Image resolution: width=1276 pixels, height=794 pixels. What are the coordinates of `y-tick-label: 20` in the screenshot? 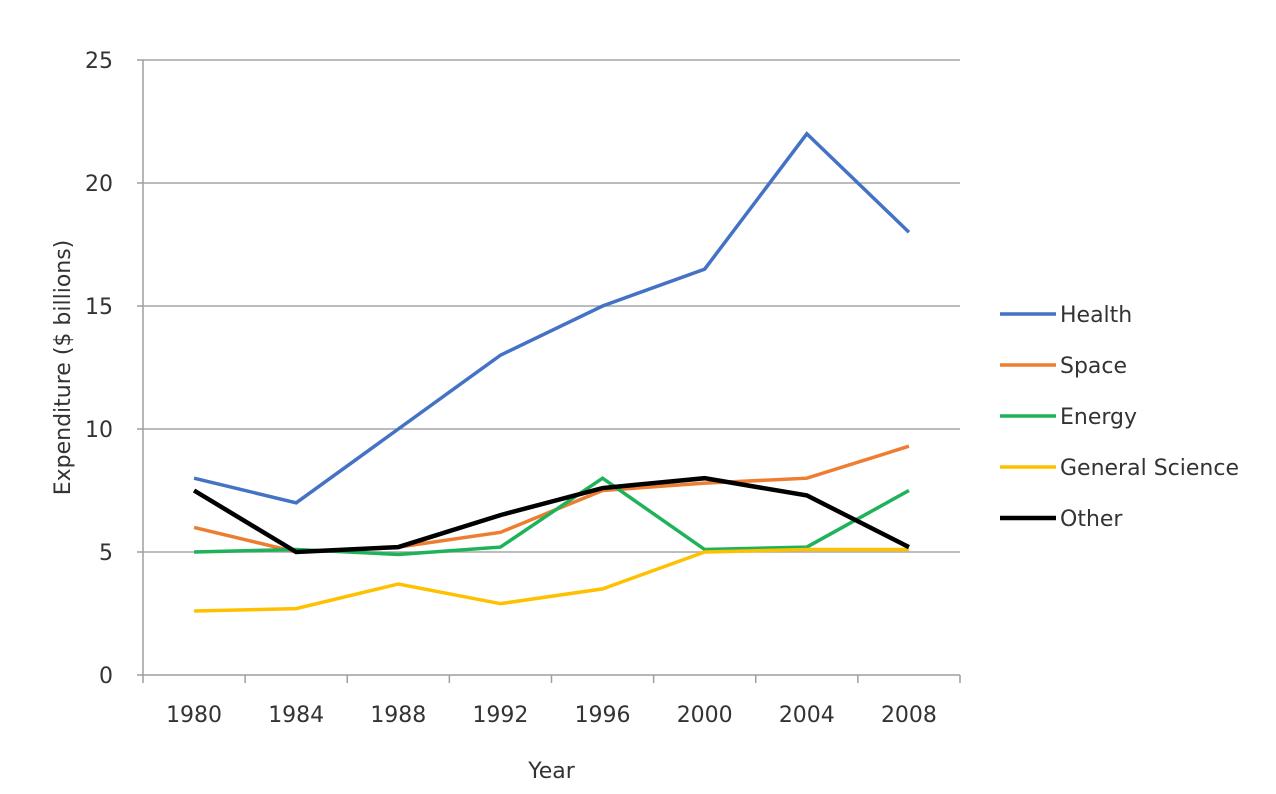 It's located at (99, 184).